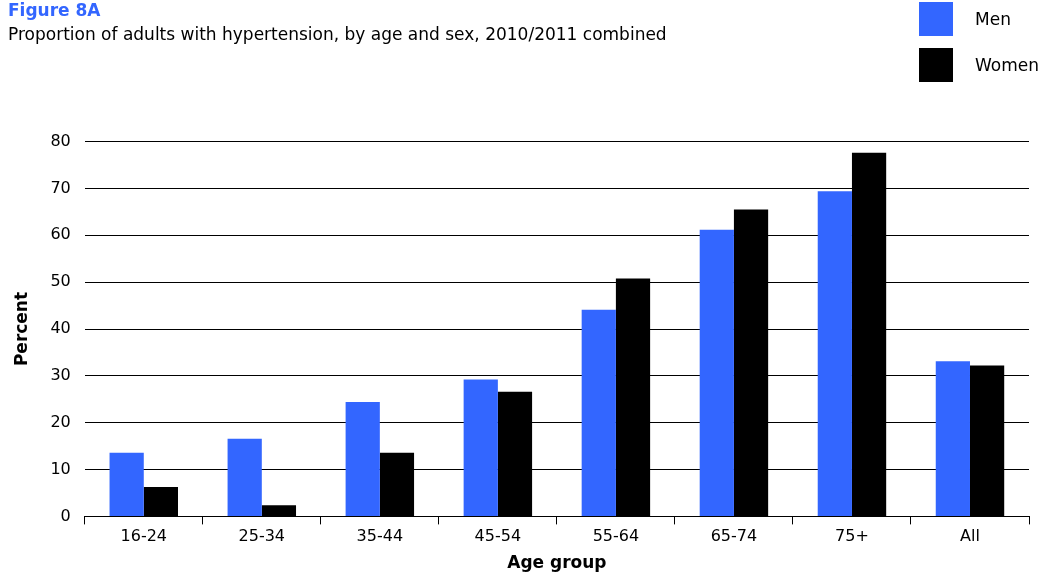  I want to click on y-tick-label: 10, so click(60, 468).